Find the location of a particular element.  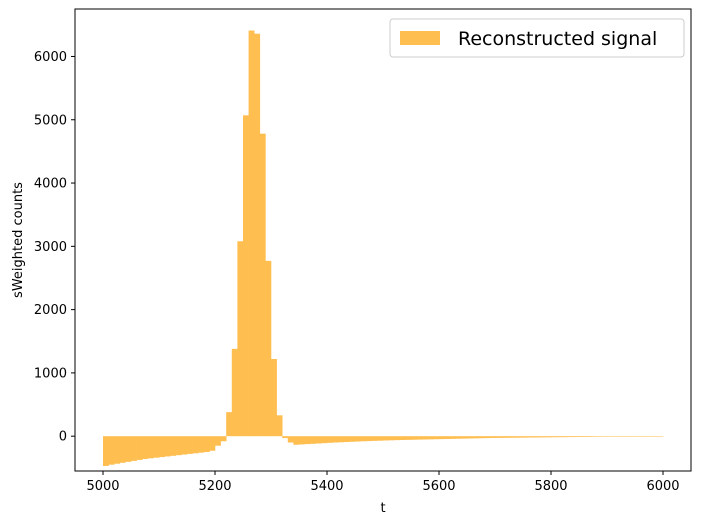

x-tick-label: 5000 is located at coordinates (102, 486).